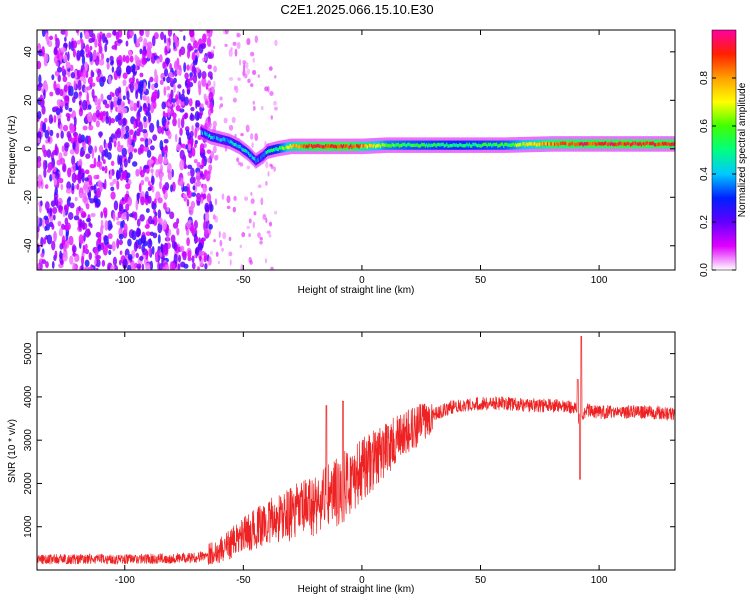  What do you see at coordinates (28, 100) in the screenshot?
I see `y-tick-label: 20` at bounding box center [28, 100].